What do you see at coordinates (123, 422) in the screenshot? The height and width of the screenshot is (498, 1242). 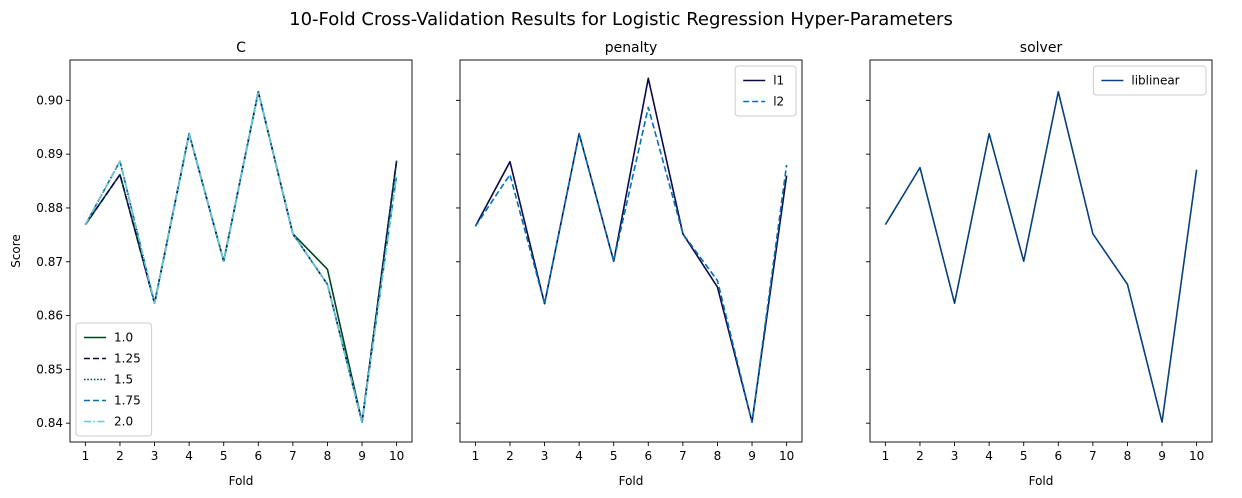 I see `legend-label: 2.0` at bounding box center [123, 422].